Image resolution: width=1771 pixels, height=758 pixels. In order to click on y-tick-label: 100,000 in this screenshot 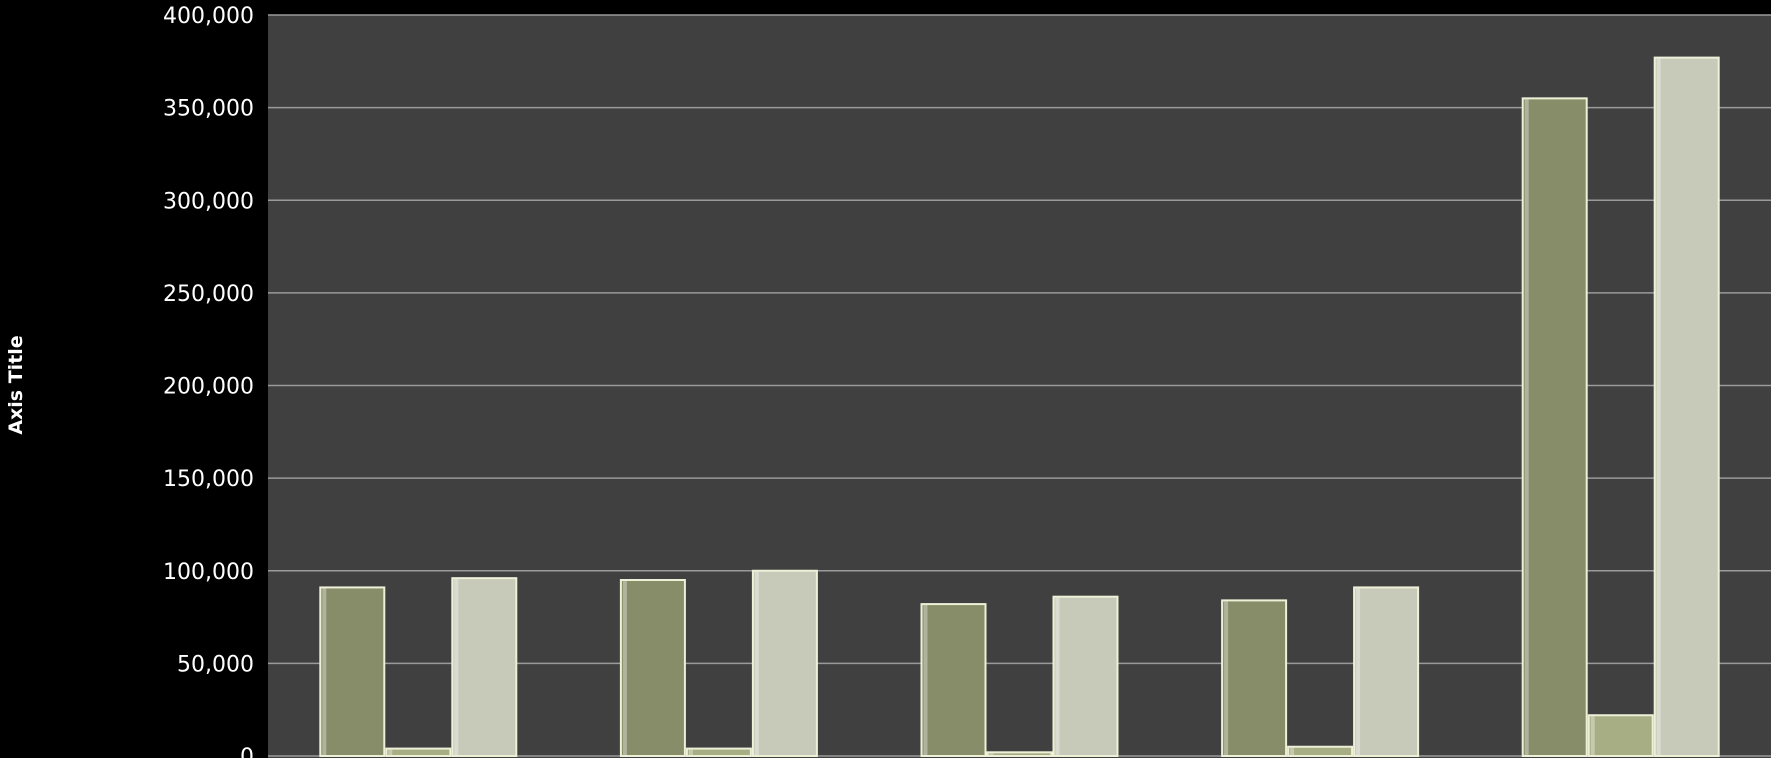, I will do `click(208, 572)`.